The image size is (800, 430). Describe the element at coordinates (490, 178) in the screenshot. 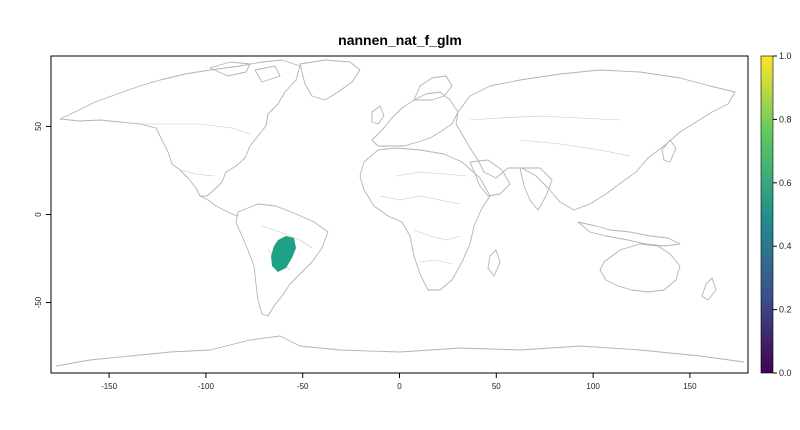

I see `arabian-peninsula` at that location.